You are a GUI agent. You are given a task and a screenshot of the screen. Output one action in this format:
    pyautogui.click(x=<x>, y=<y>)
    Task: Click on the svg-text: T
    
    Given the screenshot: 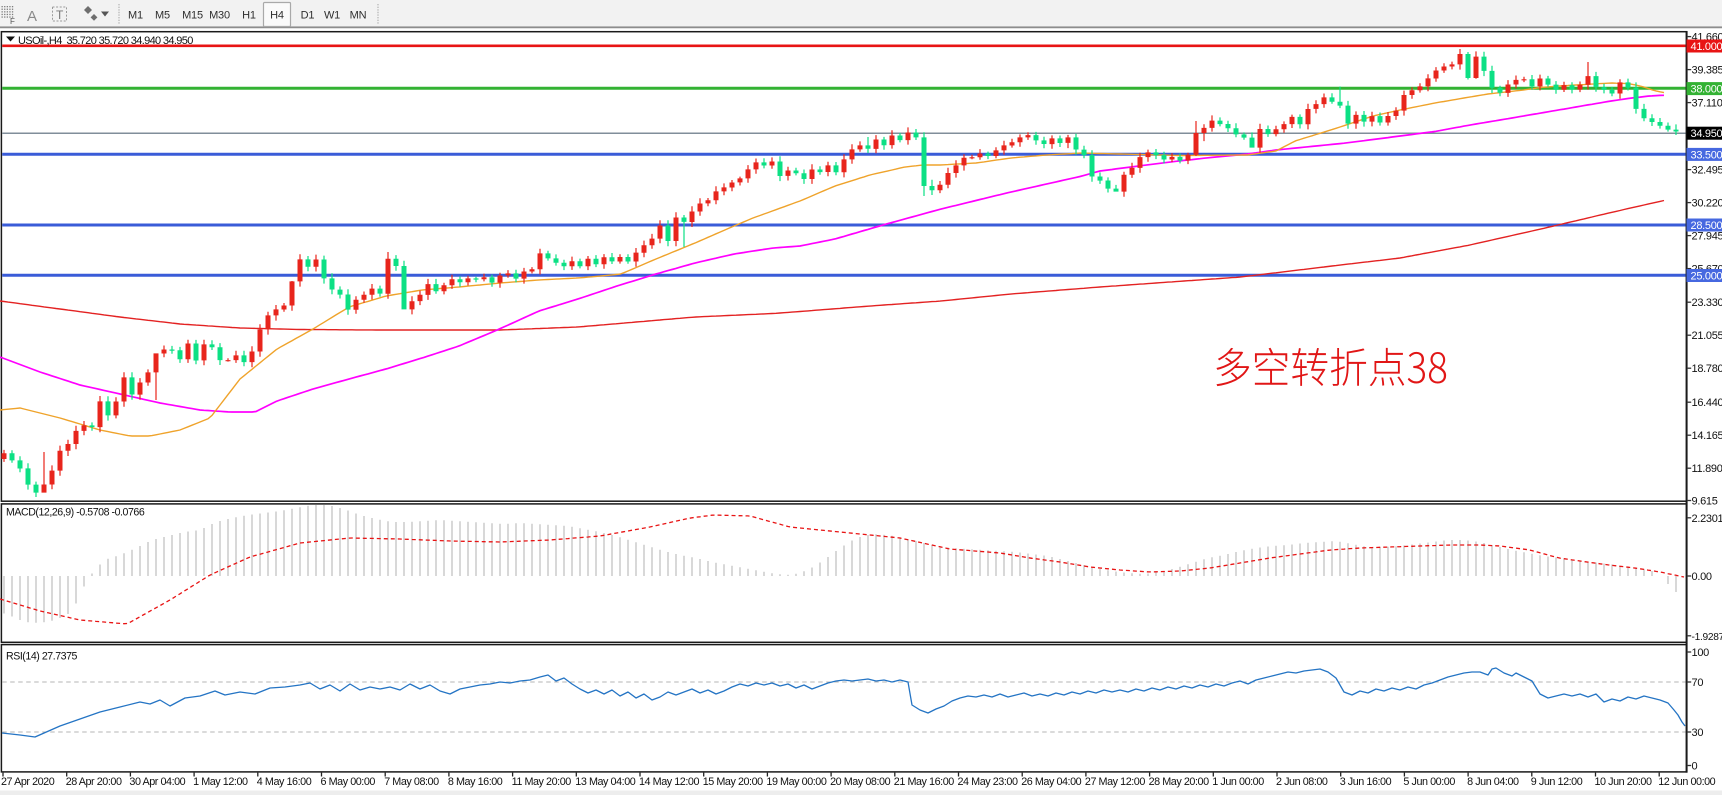 What is the action you would take?
    pyautogui.click(x=60, y=15)
    